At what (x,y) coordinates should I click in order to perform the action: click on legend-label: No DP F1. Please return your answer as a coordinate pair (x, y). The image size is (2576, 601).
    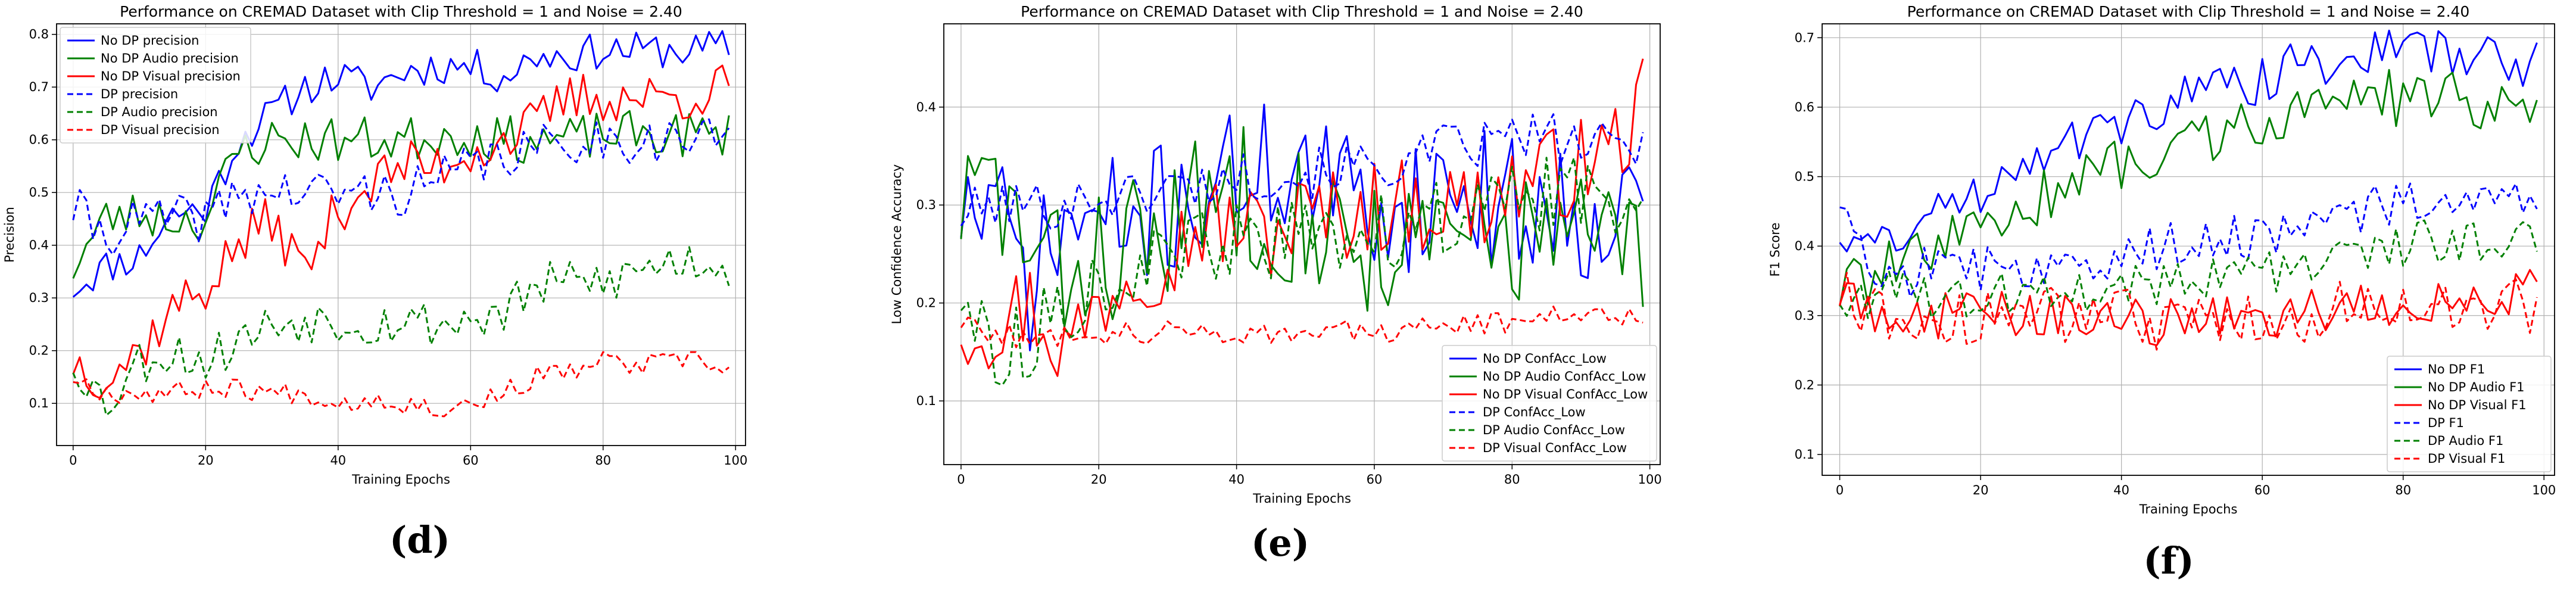
    Looking at the image, I should click on (2457, 369).